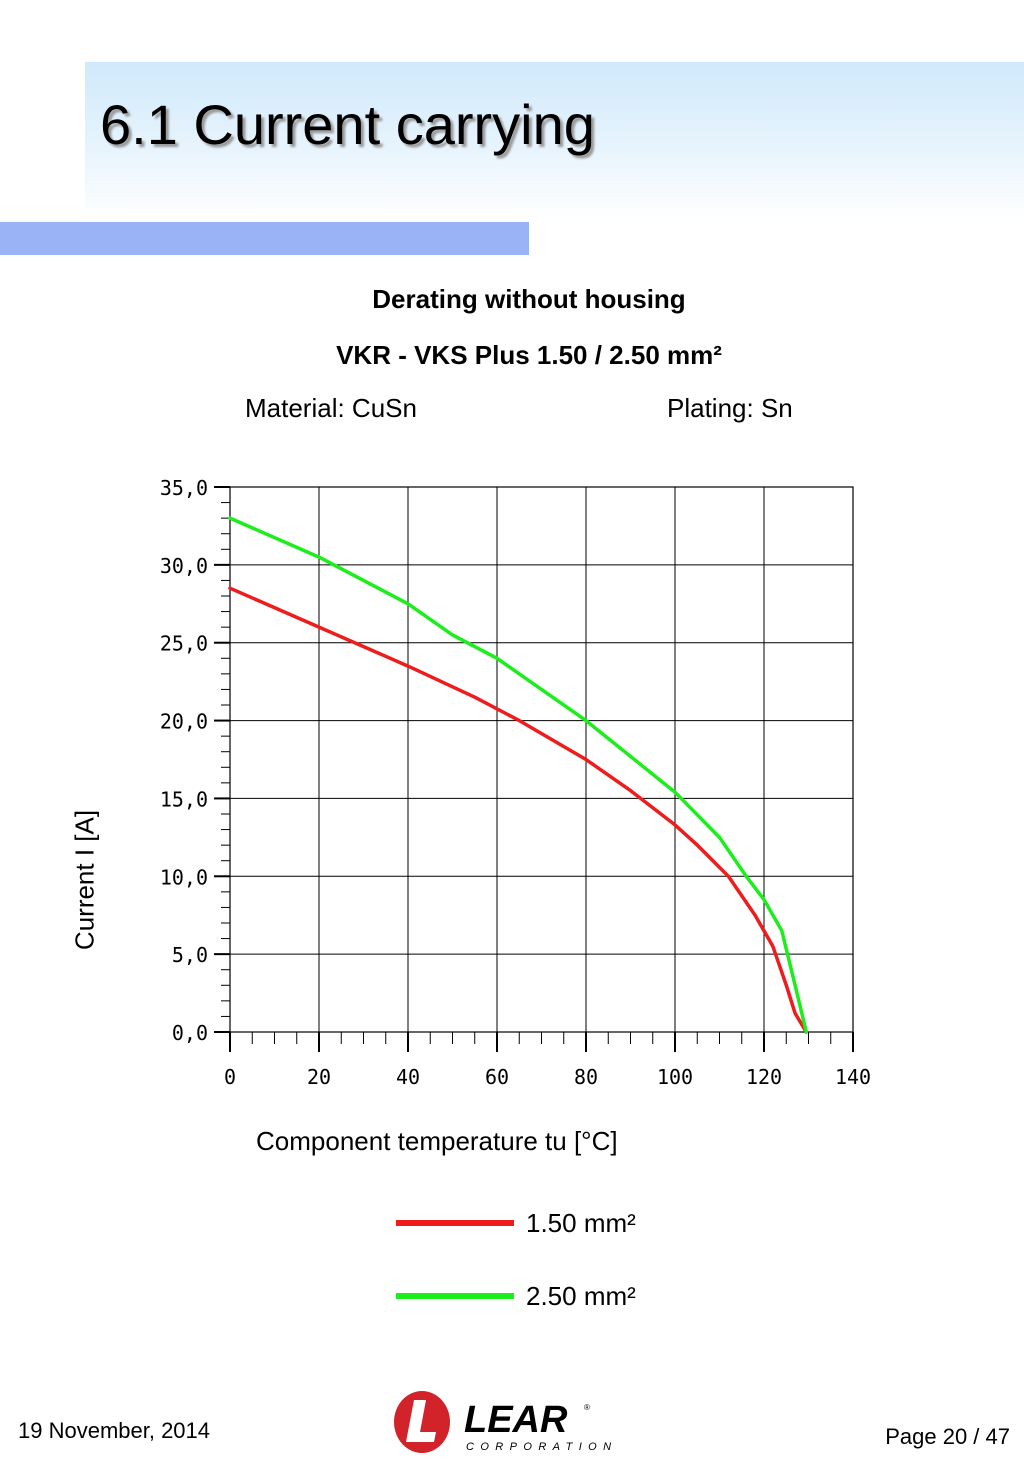 This screenshot has height=1479, width=1024. What do you see at coordinates (730, 408) in the screenshot?
I see `plating-label: Plating: Sn` at bounding box center [730, 408].